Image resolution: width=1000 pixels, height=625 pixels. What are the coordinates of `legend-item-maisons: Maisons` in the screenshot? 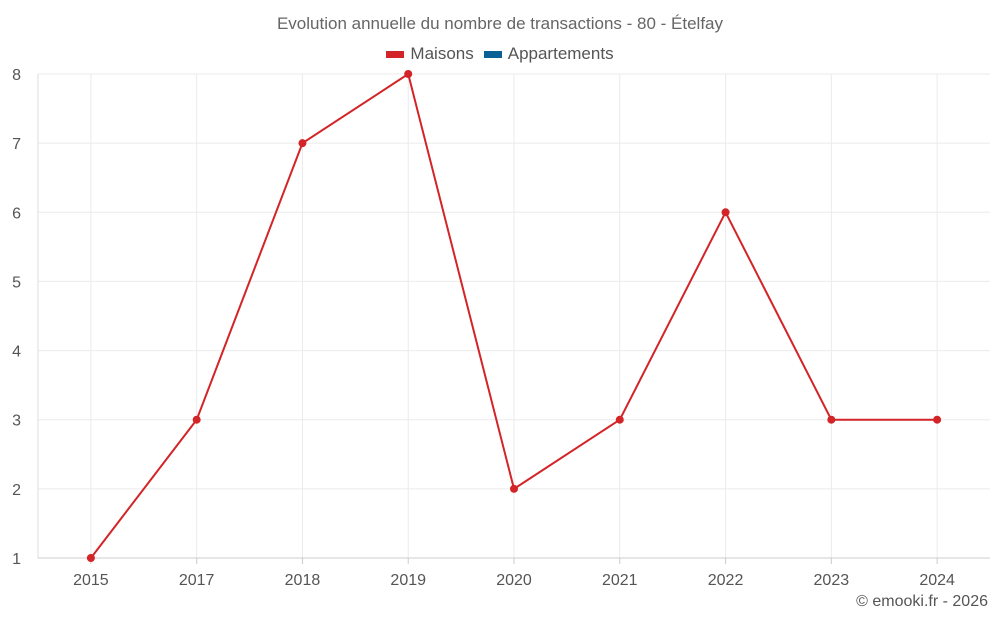 It's located at (430, 54).